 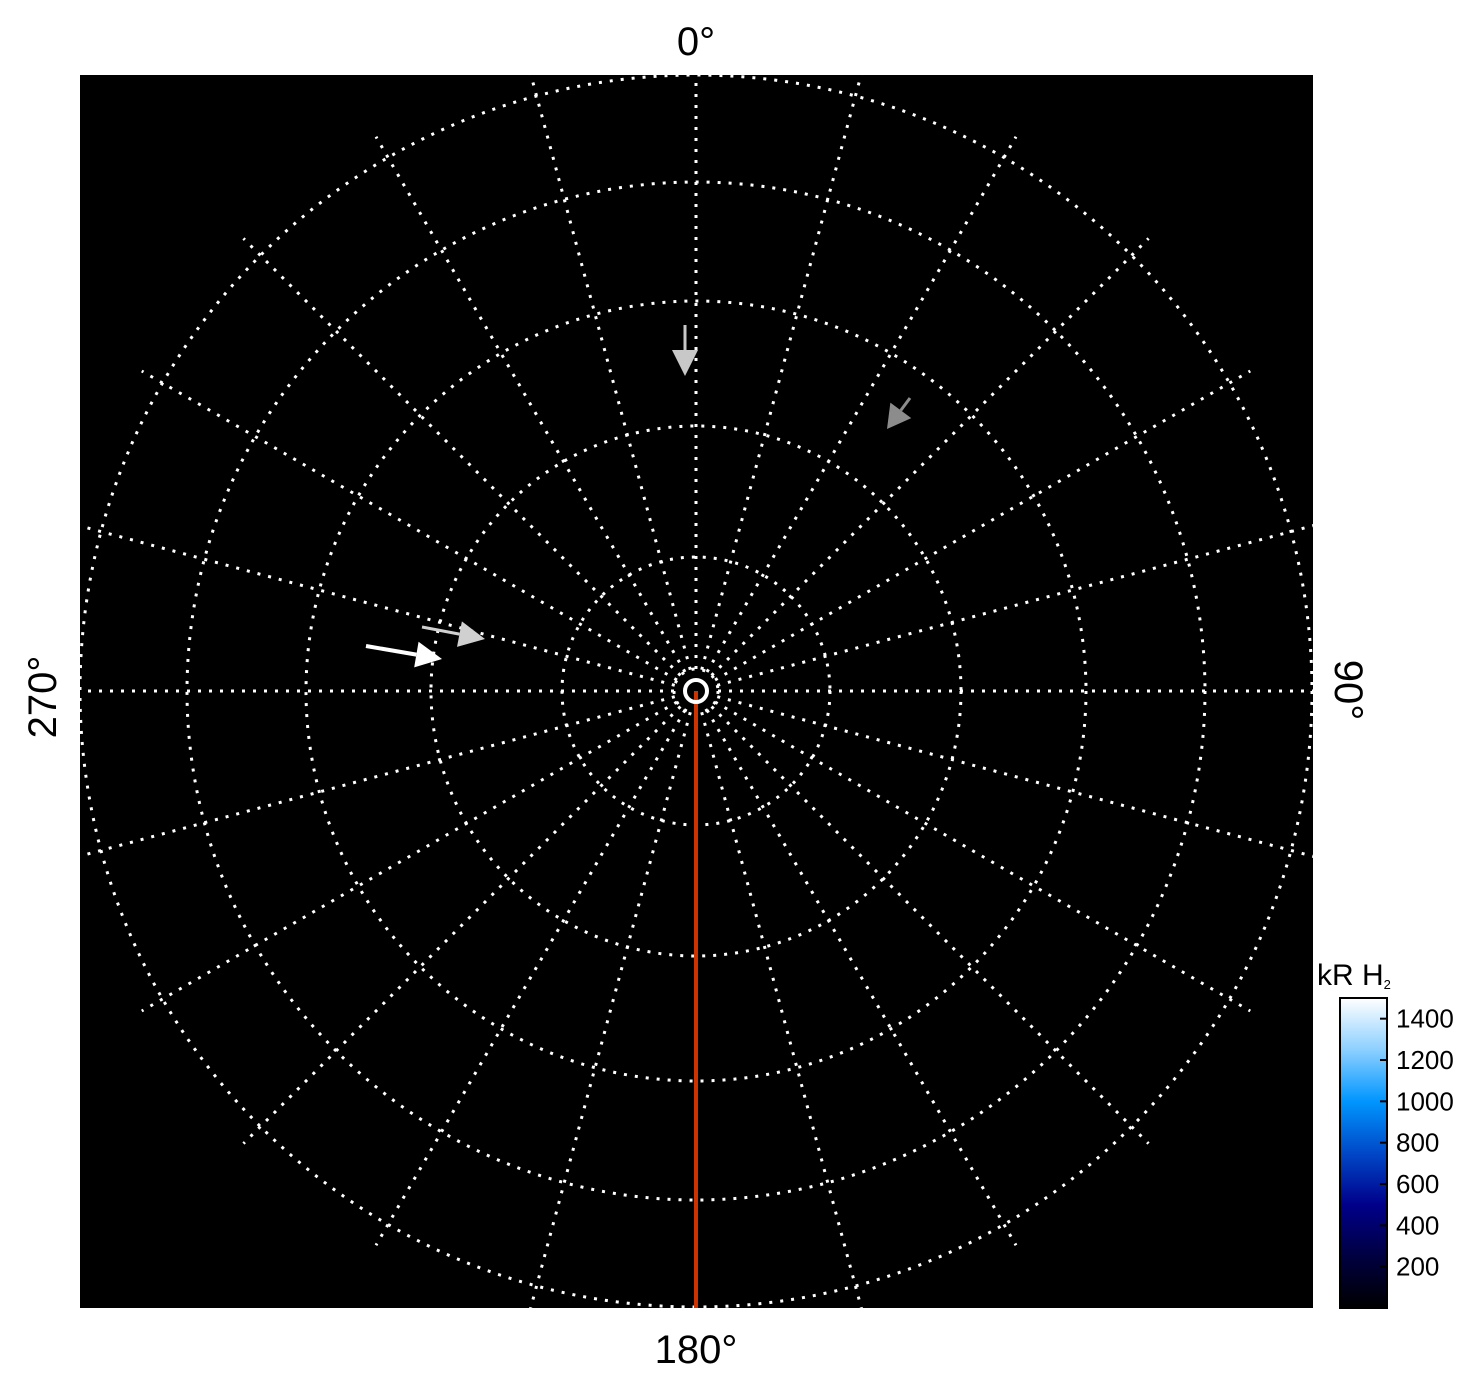 What do you see at coordinates (1348, 690) in the screenshot?
I see `angle-label-90: 90°` at bounding box center [1348, 690].